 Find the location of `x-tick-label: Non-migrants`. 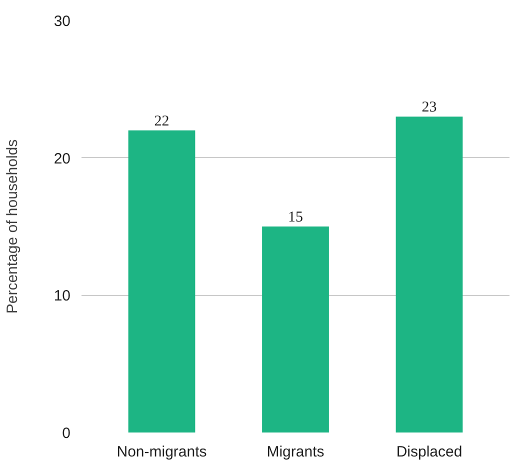

x-tick-label: Non-migrants is located at coordinates (161, 452).